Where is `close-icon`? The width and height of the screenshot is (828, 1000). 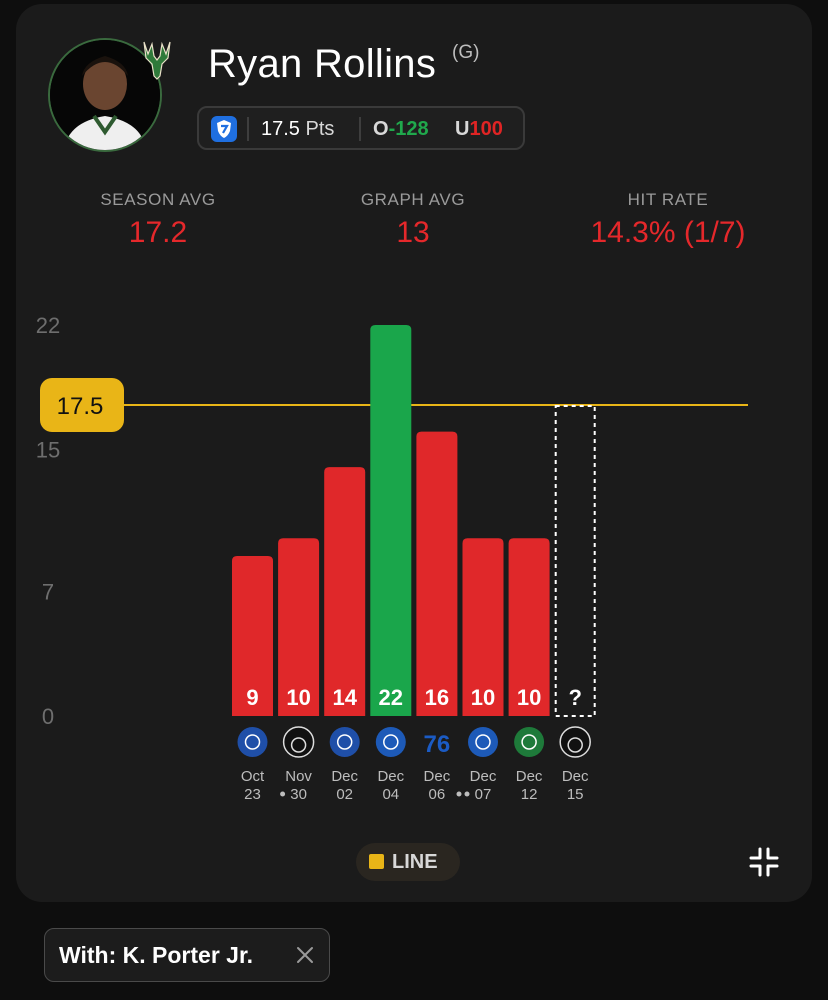
close-icon is located at coordinates (305, 955).